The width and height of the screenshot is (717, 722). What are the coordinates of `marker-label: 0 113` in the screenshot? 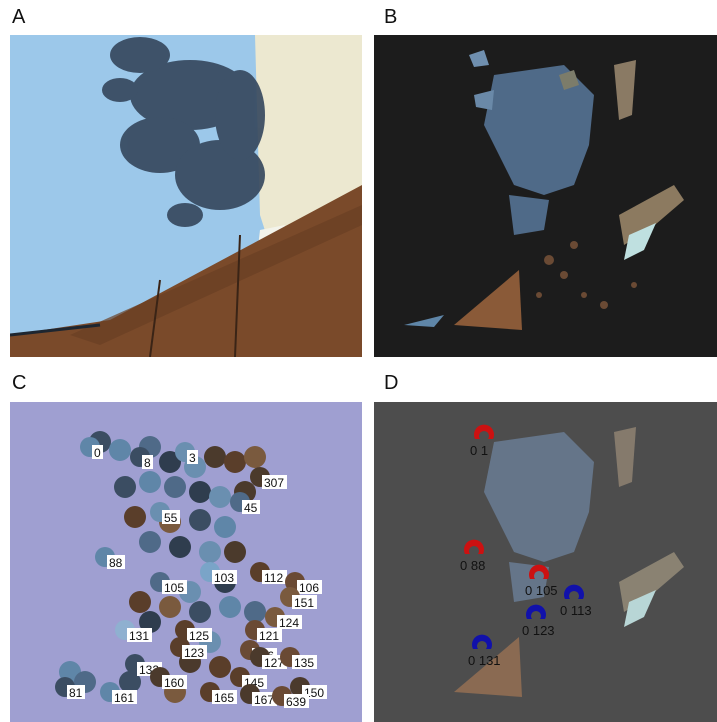 It's located at (576, 610).